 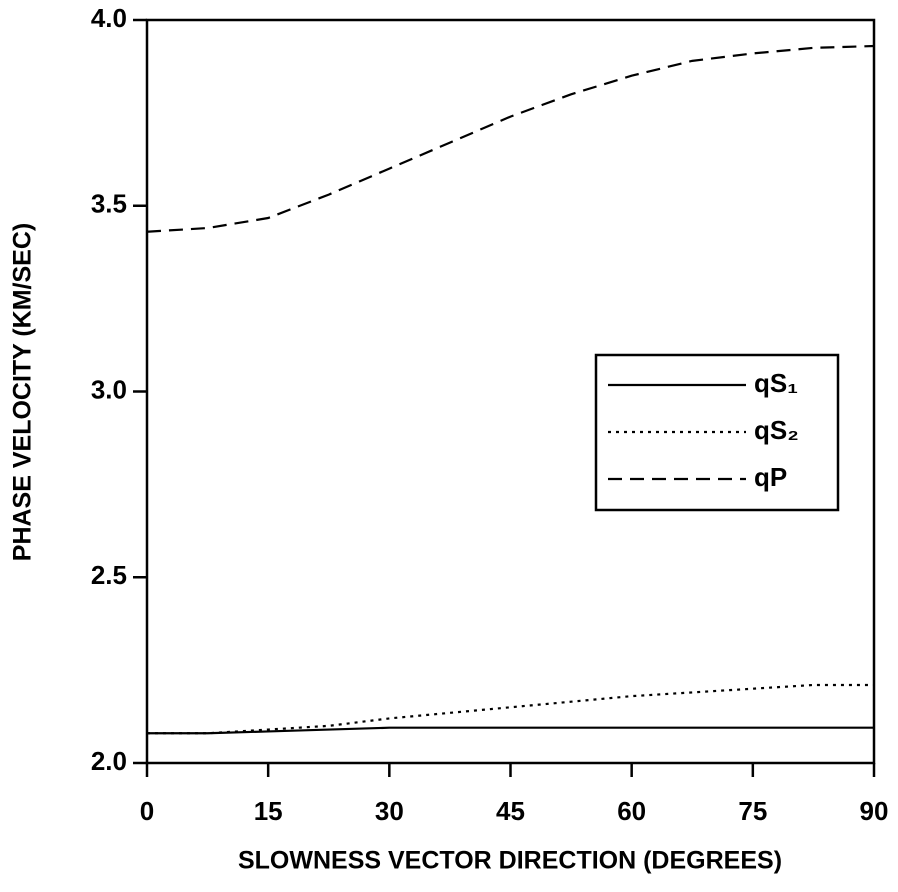 What do you see at coordinates (109, 761) in the screenshot?
I see `y-tick-label: 2.0` at bounding box center [109, 761].